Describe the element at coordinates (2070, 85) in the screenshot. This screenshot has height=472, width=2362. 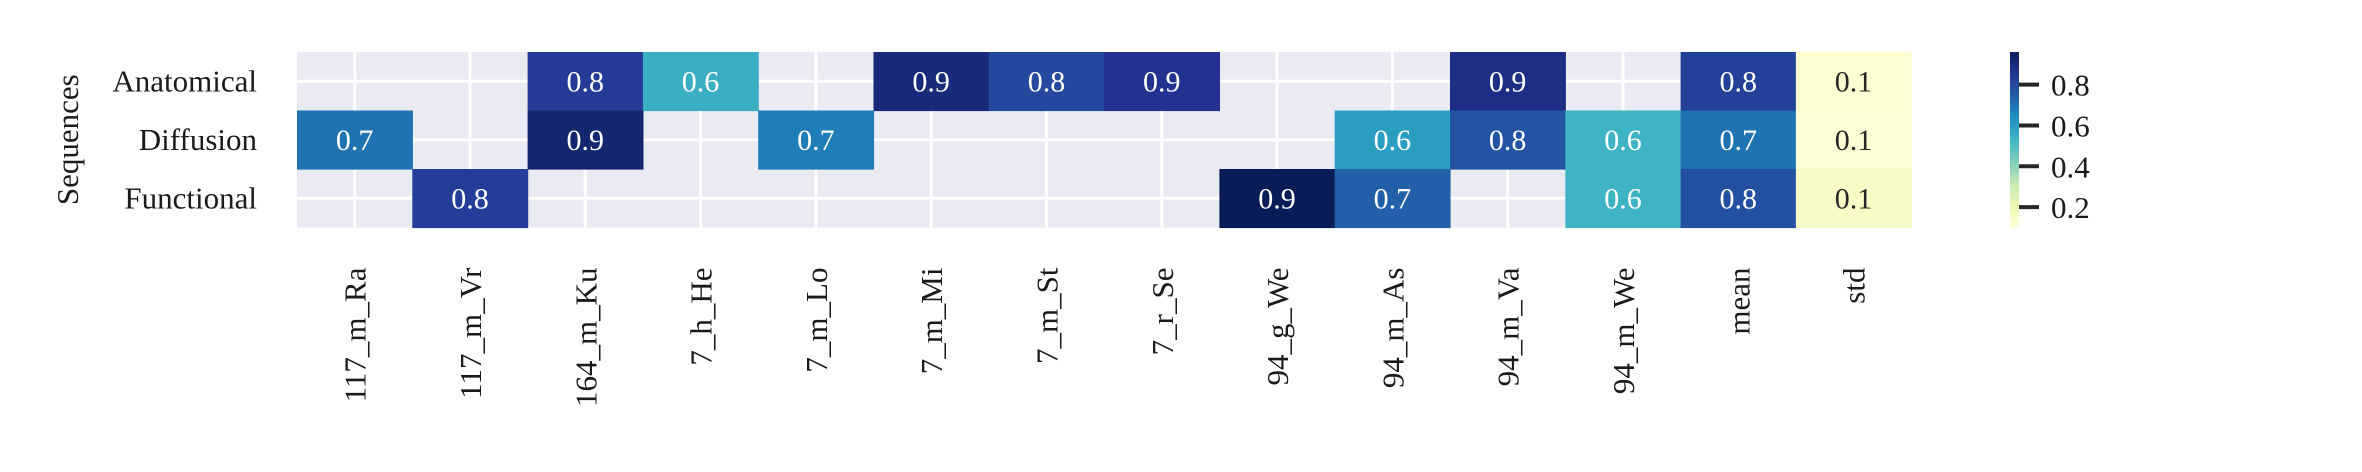
I see `colorbar-tick-label: 0.8` at that location.